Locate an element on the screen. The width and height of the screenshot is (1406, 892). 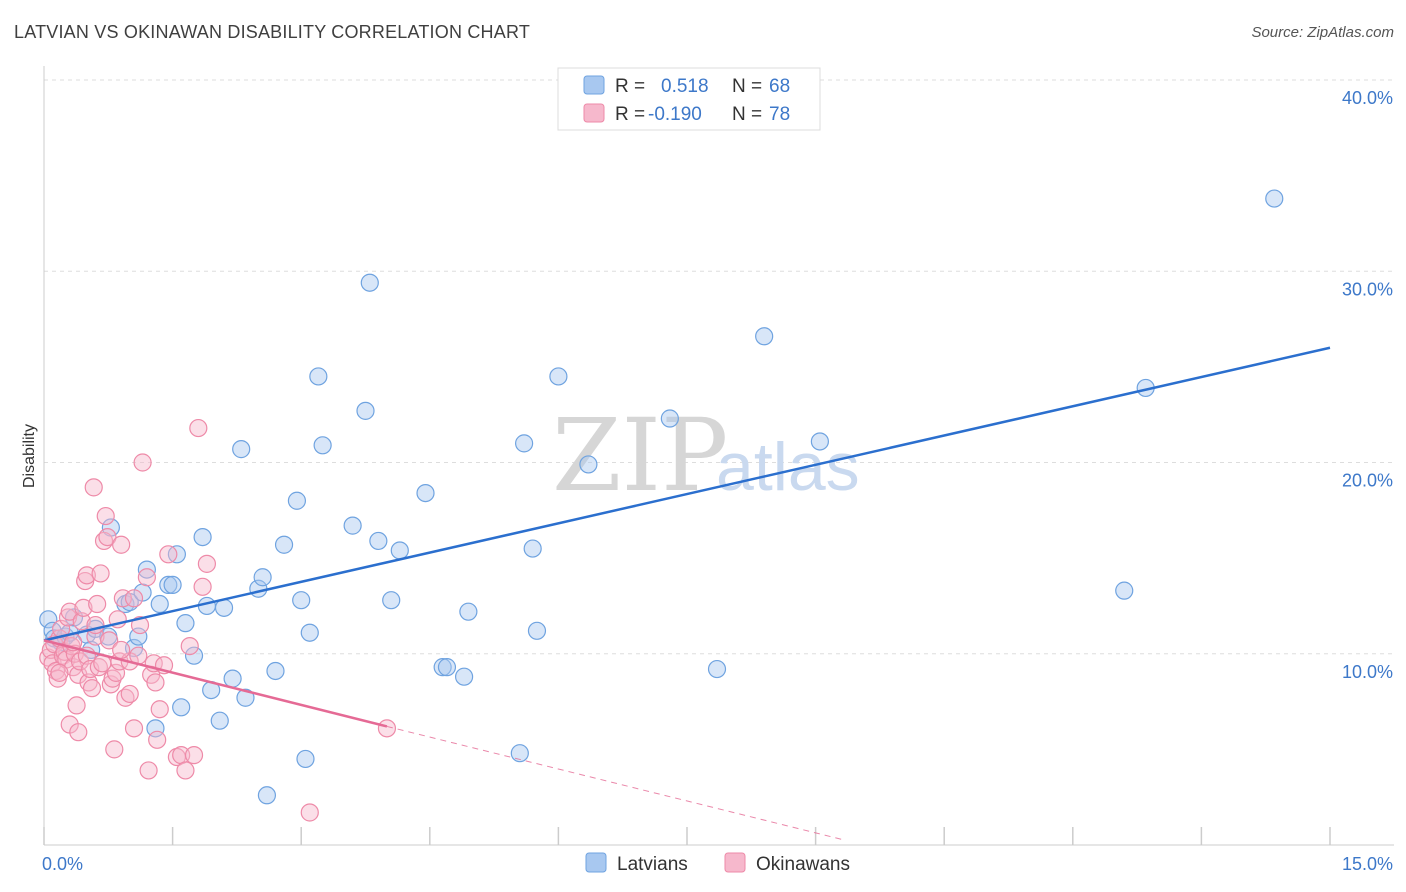
legend-n-label-okinawans: N = is located at coordinates (747, 114).